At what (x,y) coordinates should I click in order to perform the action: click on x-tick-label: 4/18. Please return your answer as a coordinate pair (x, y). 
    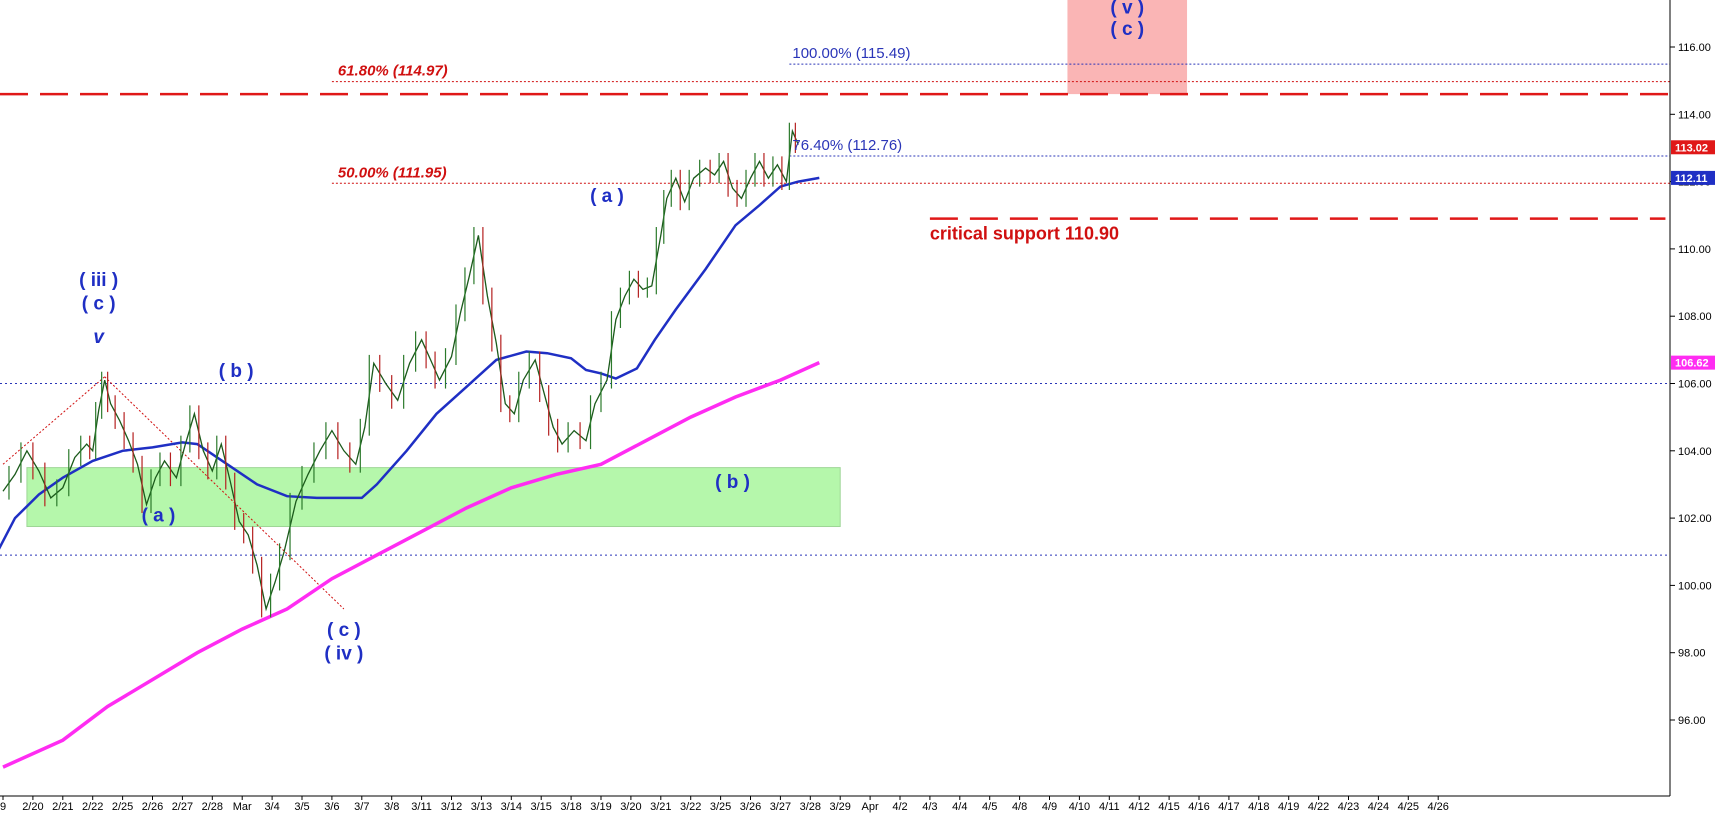
    Looking at the image, I should click on (1258, 807).